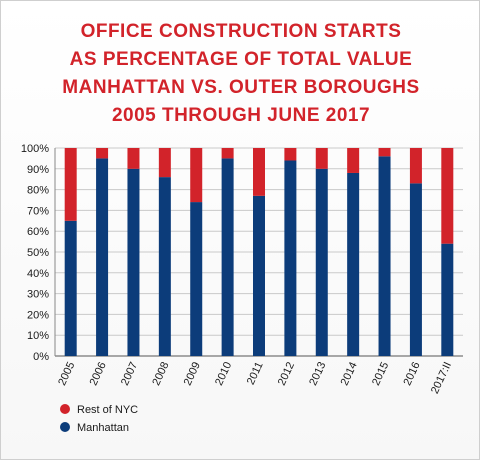  What do you see at coordinates (38, 315) in the screenshot?
I see `y-tick-label: 20%` at bounding box center [38, 315].